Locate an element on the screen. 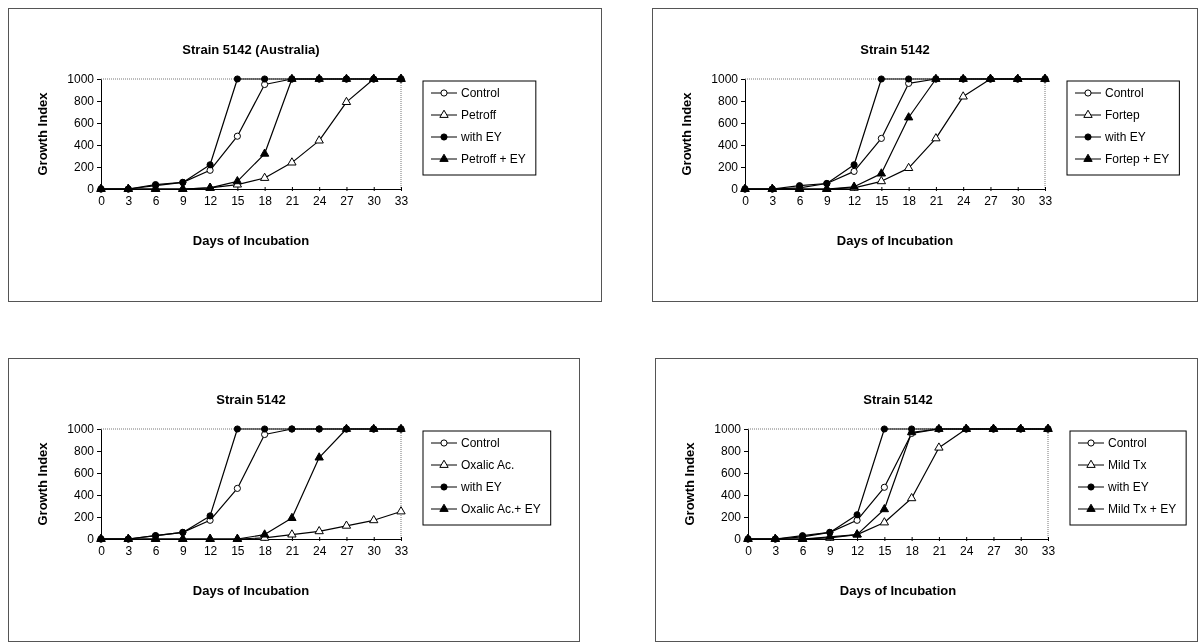 This screenshot has width=1204, height=644. legend-label: Fortep + EY is located at coordinates (1137, 159).